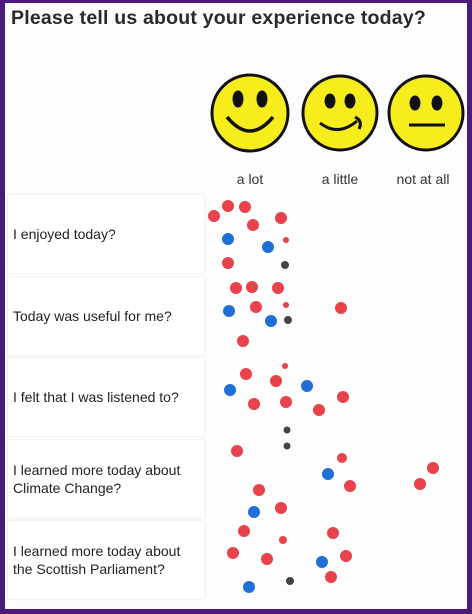 The width and height of the screenshot is (472, 614). Describe the element at coordinates (250, 179) in the screenshot. I see `column-label: a lot` at that location.